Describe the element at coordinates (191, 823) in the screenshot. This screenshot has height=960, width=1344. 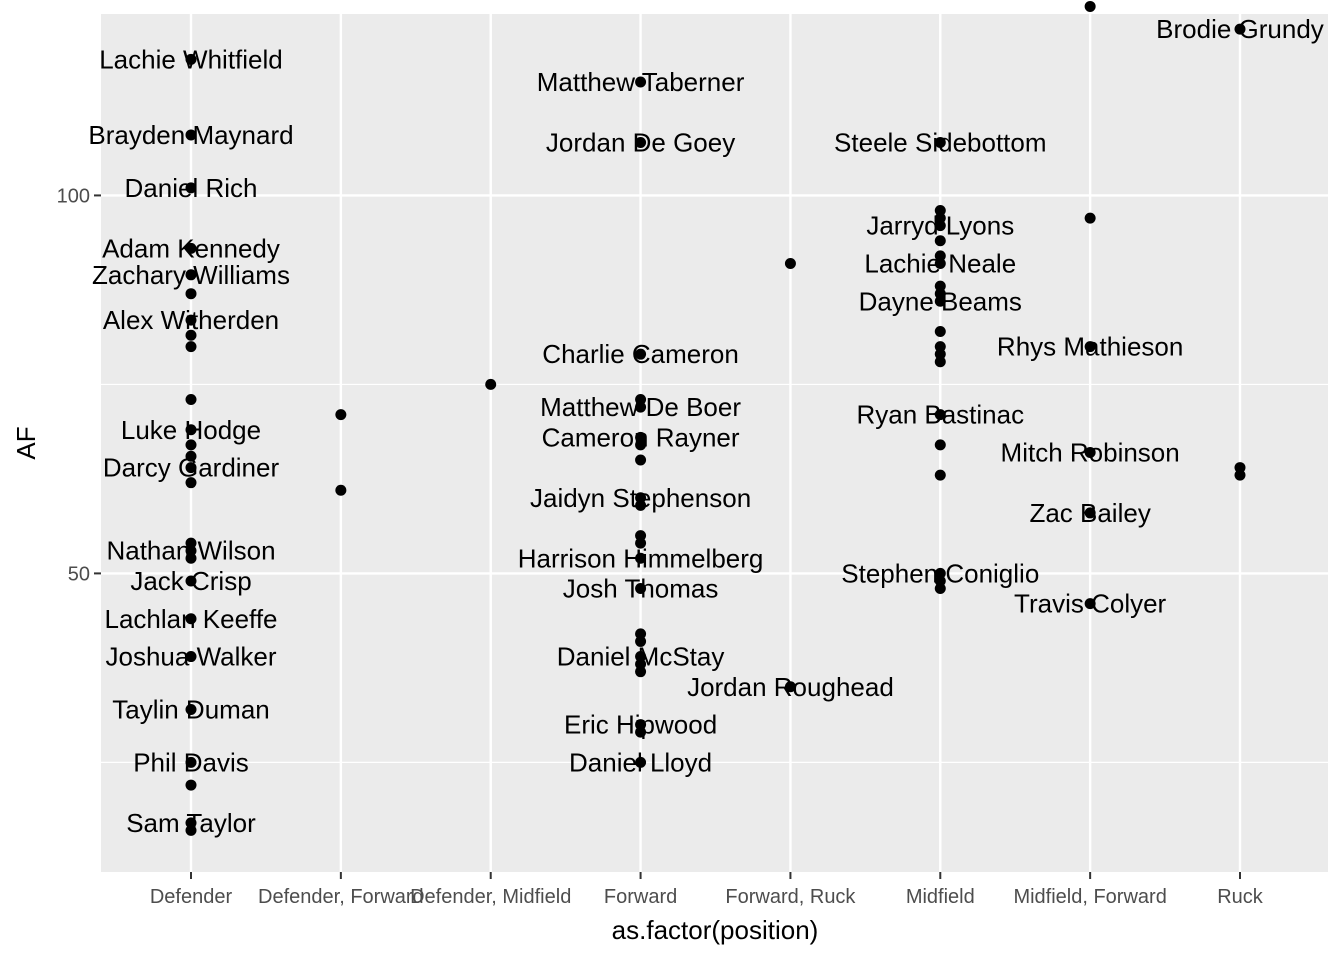
I see `point-label-sam-taylor: Sam Taylor` at that location.